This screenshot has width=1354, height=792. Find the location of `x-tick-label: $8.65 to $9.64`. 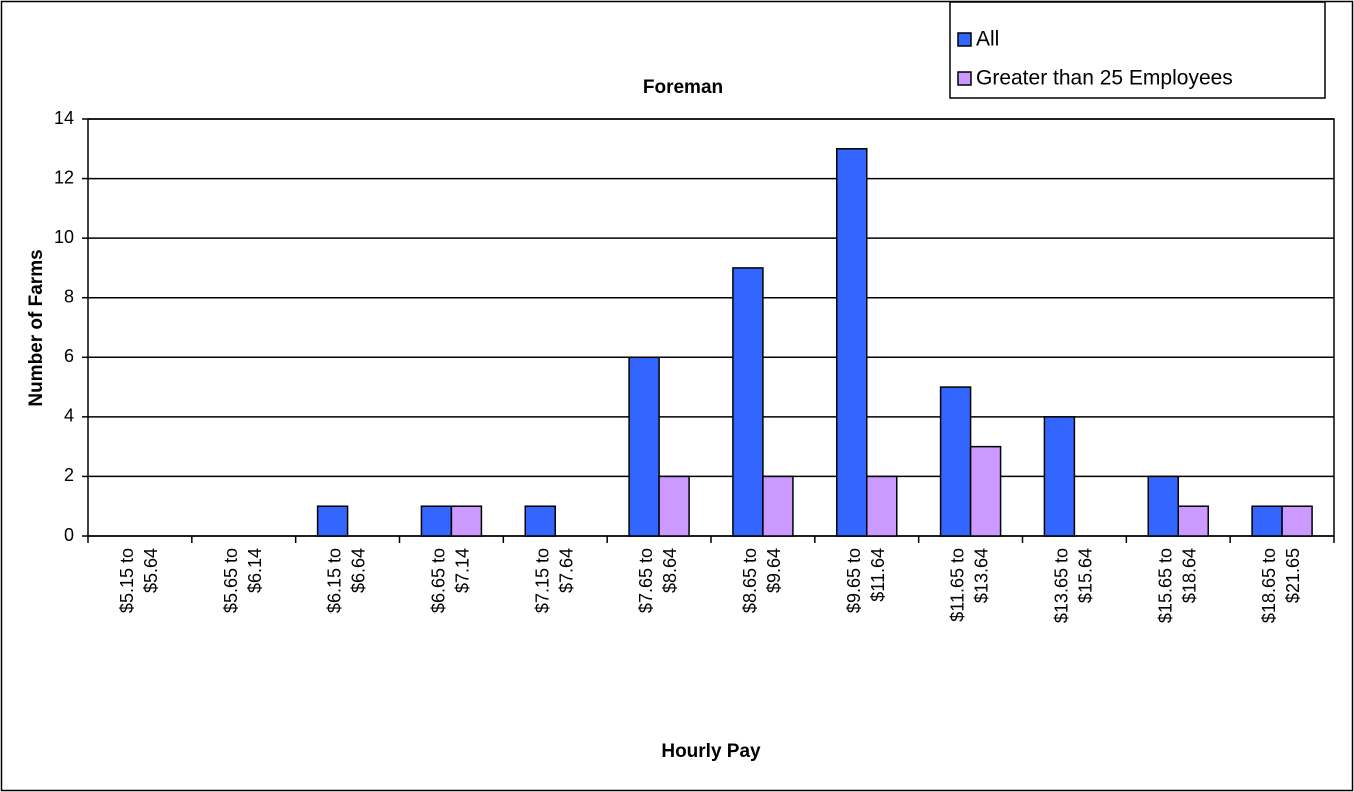

x-tick-label: $8.65 to $9.64 is located at coordinates (762, 580).